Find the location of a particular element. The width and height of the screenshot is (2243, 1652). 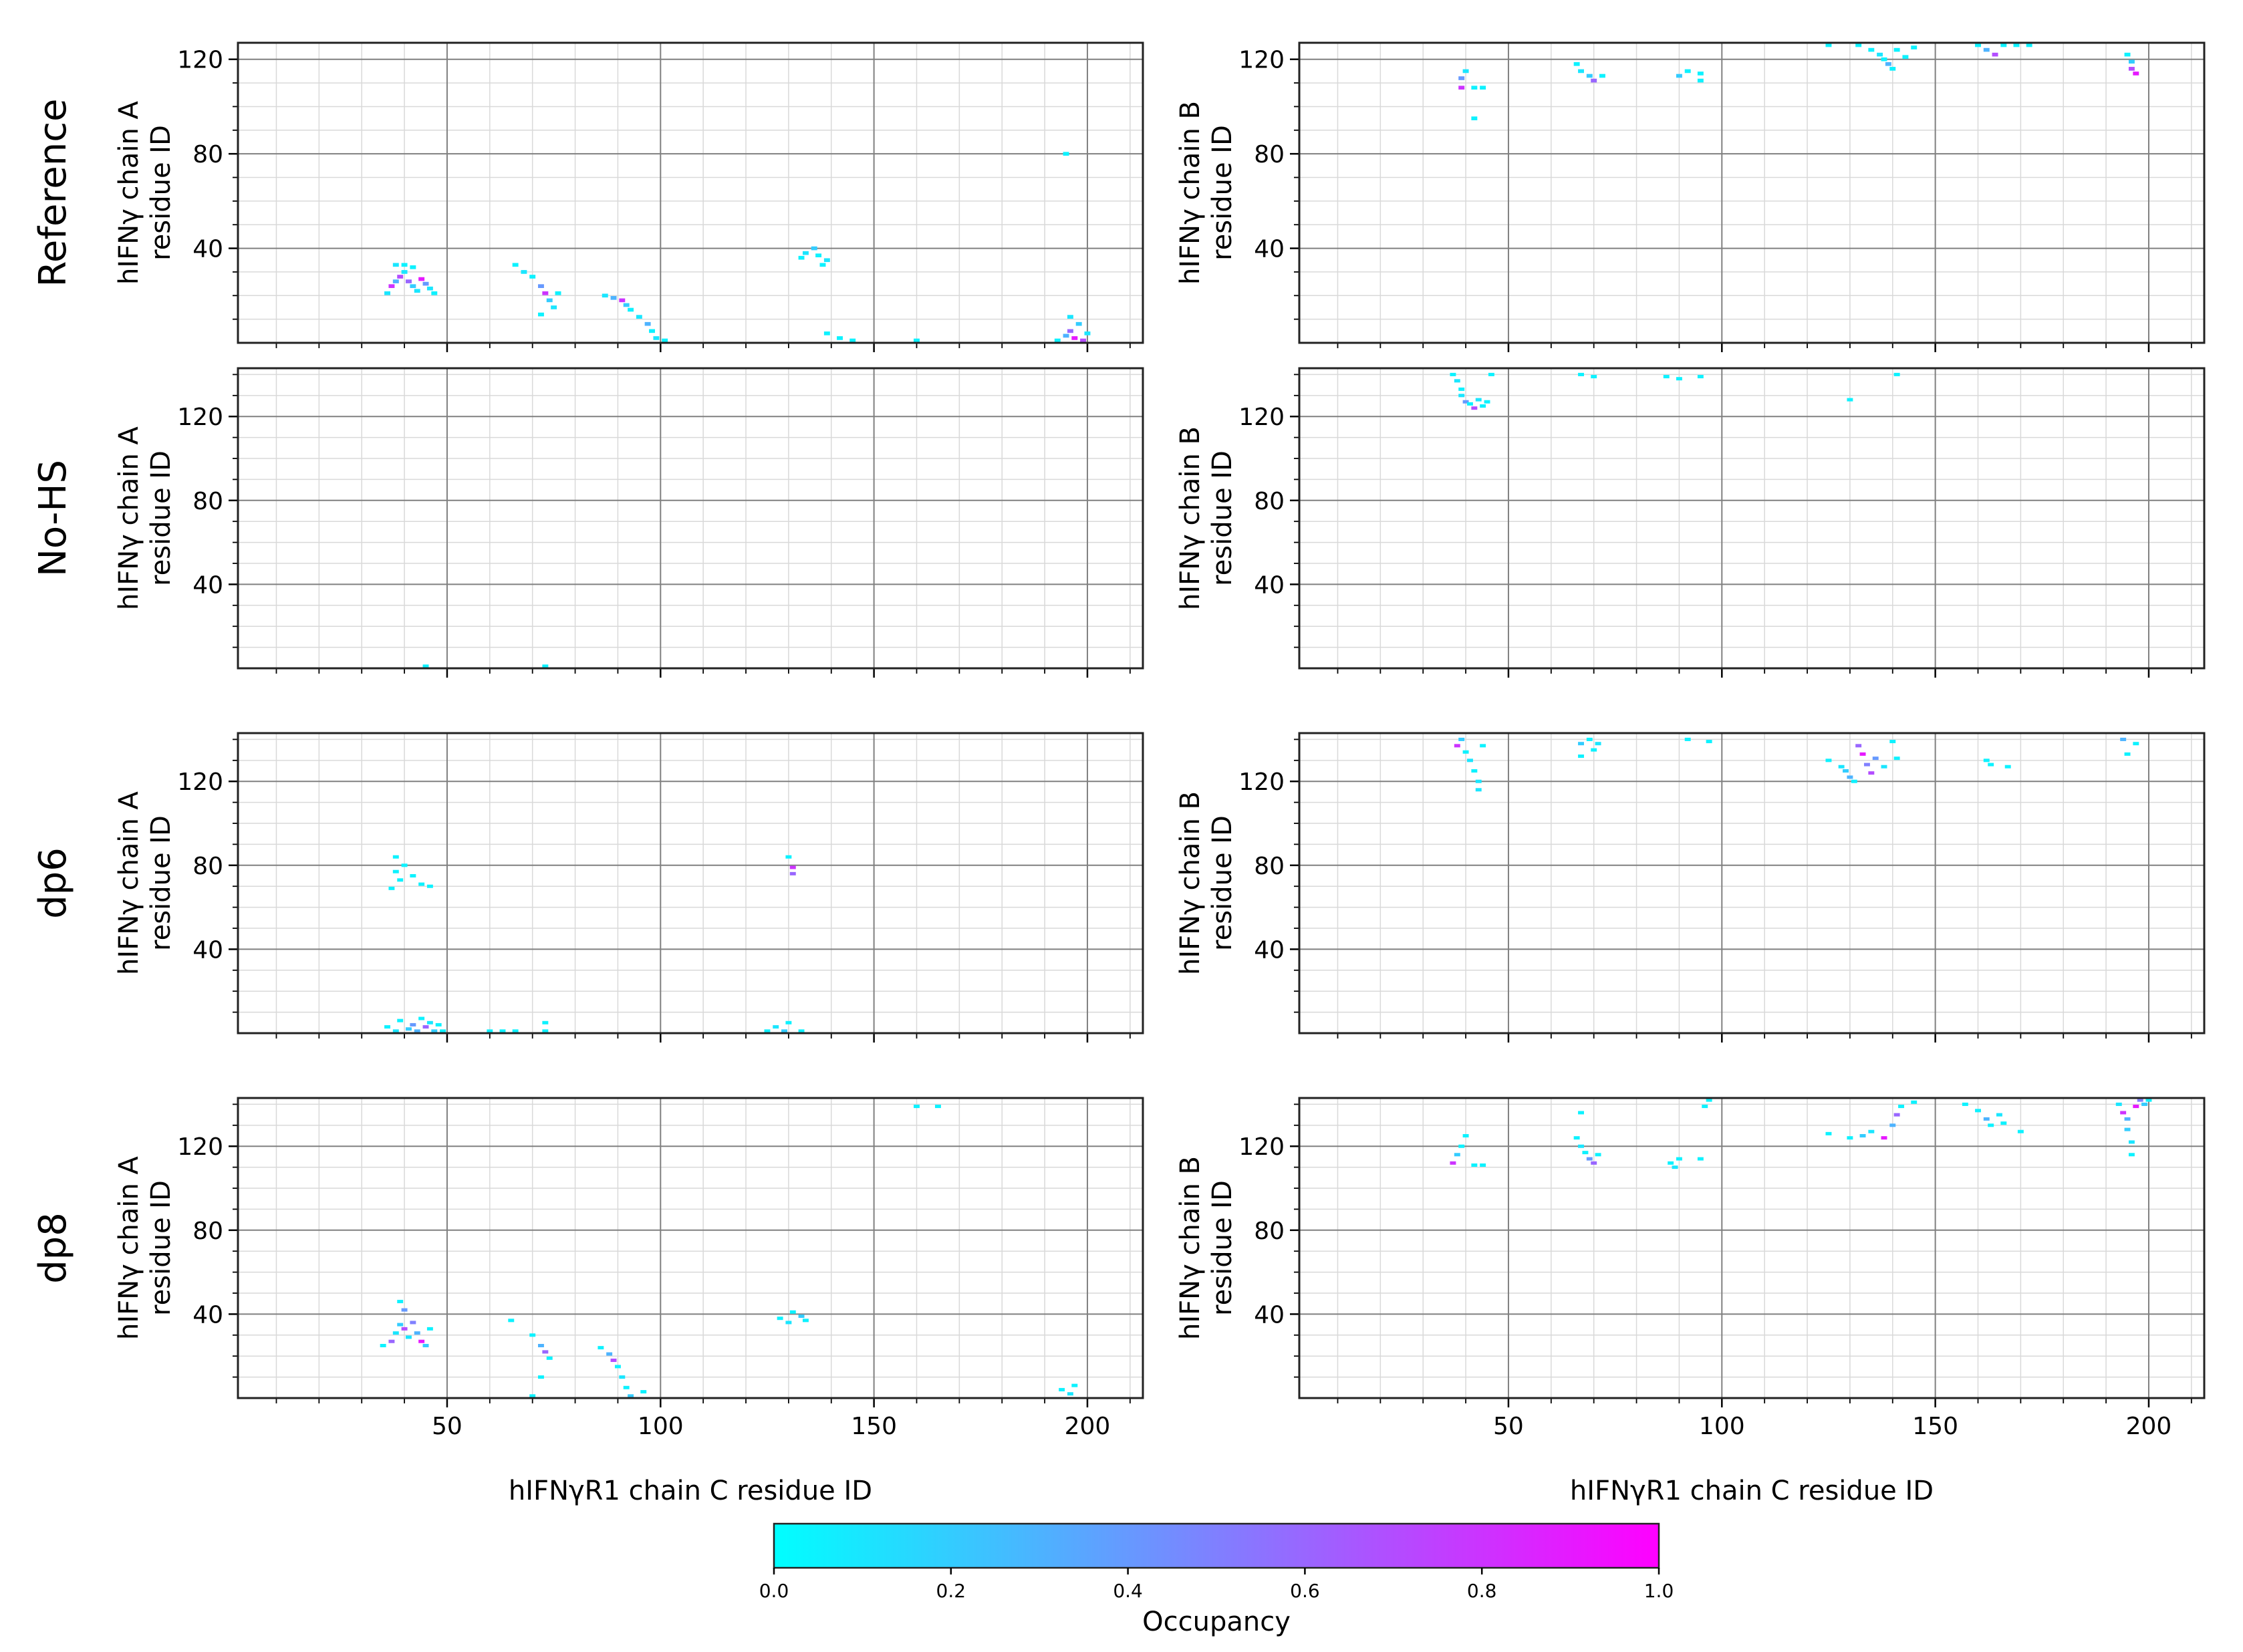

y-tick-label: 40 is located at coordinates (1269, 585).